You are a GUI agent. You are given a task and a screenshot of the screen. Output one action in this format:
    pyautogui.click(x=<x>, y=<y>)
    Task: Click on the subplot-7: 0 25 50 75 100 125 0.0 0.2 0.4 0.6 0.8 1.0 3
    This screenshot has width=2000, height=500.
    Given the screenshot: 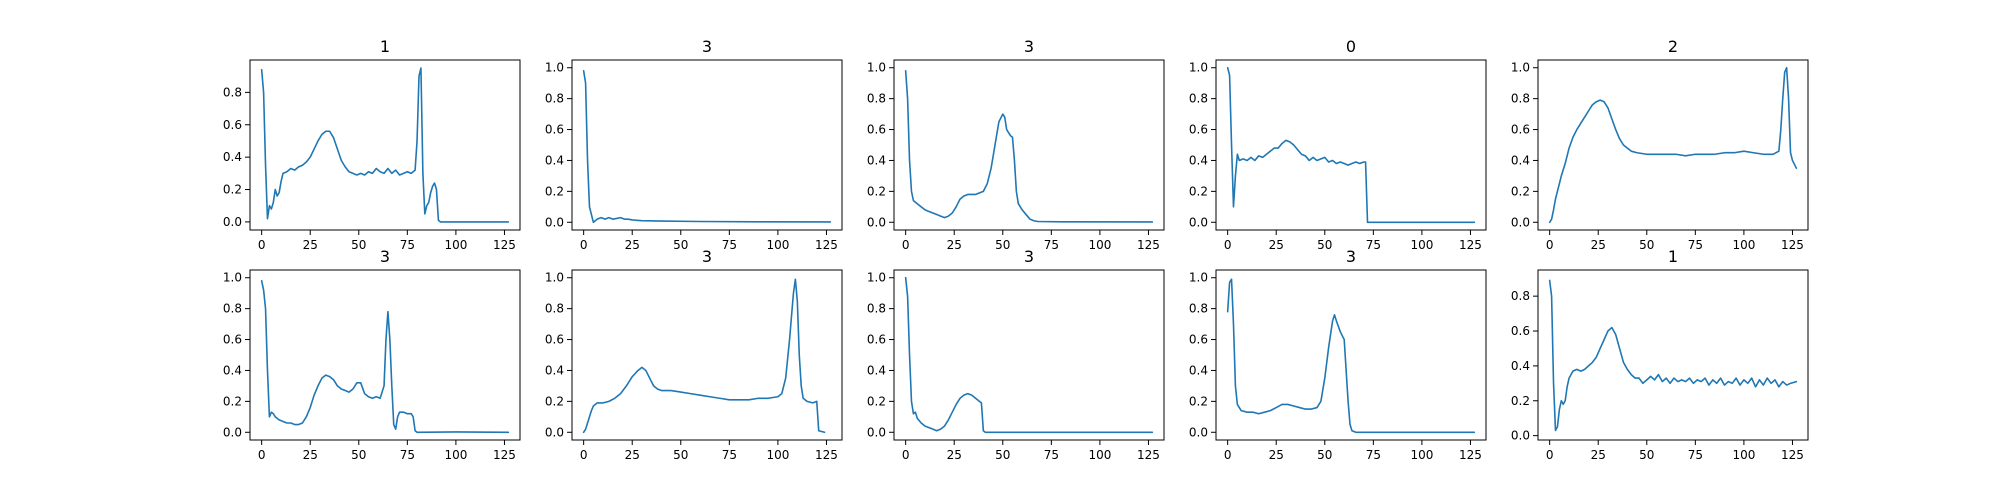 What is the action you would take?
    pyautogui.click(x=694, y=354)
    